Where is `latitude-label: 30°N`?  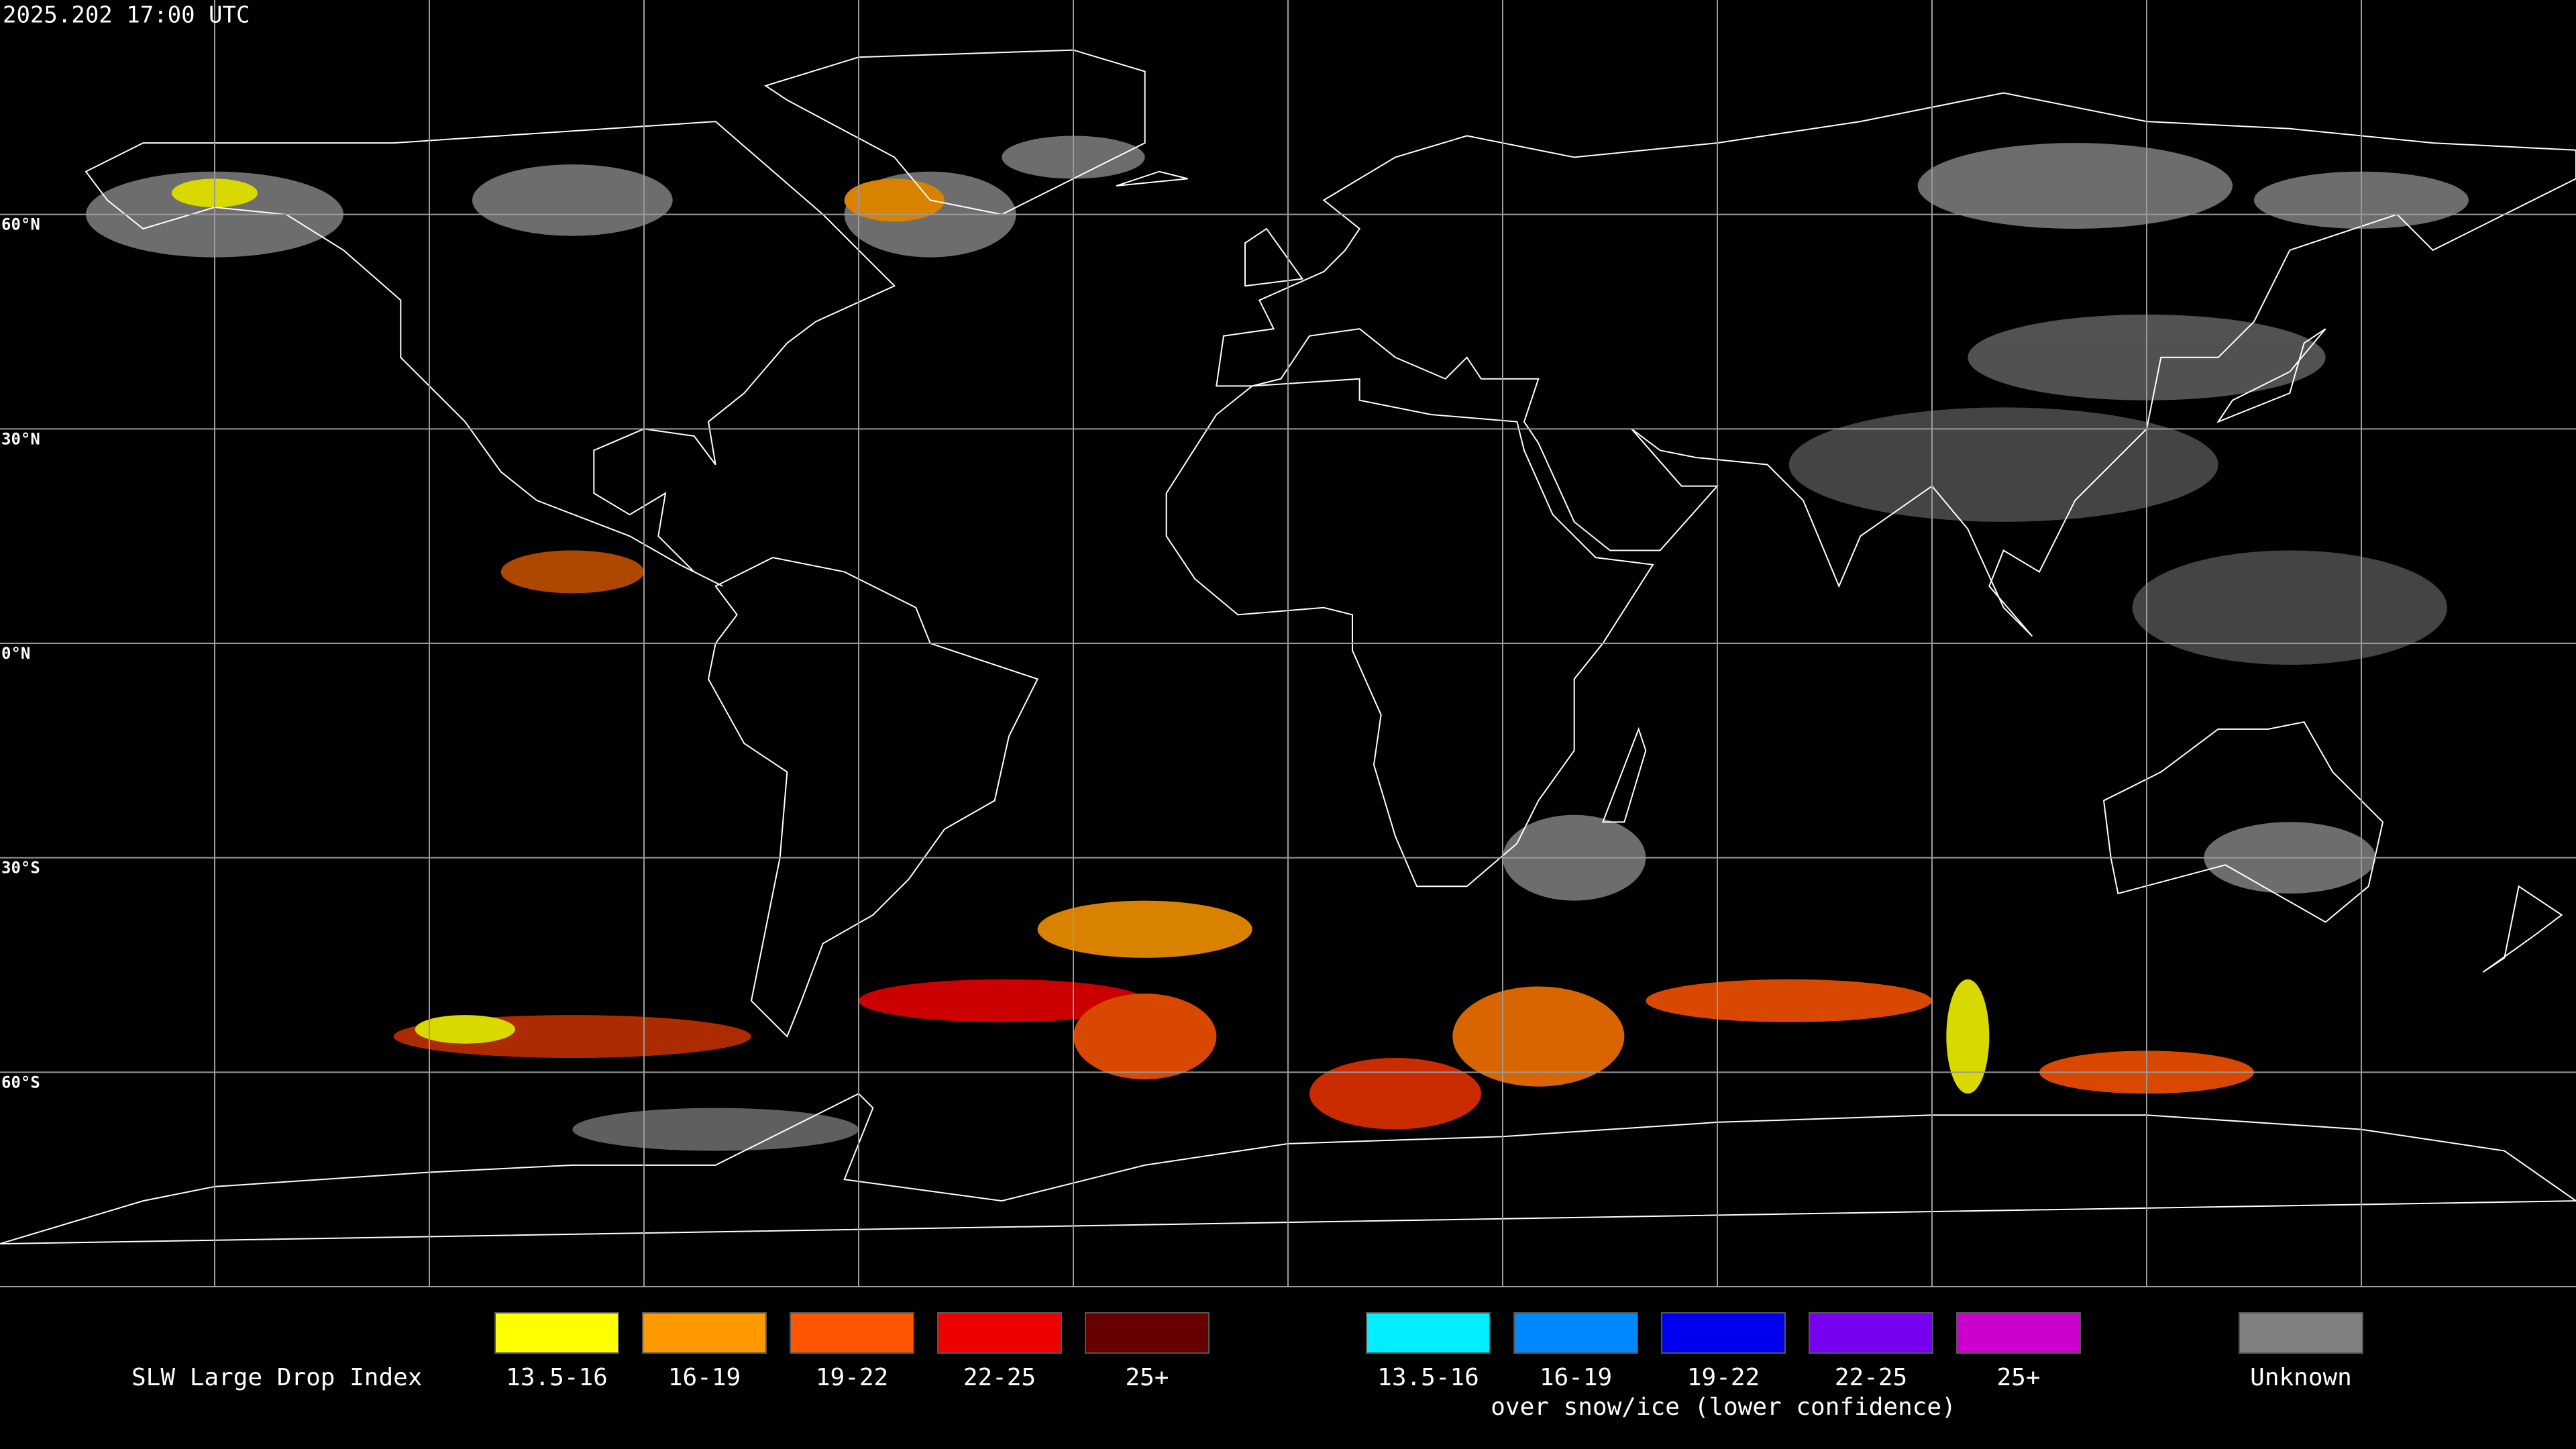 latitude-label: 30°N is located at coordinates (20, 438).